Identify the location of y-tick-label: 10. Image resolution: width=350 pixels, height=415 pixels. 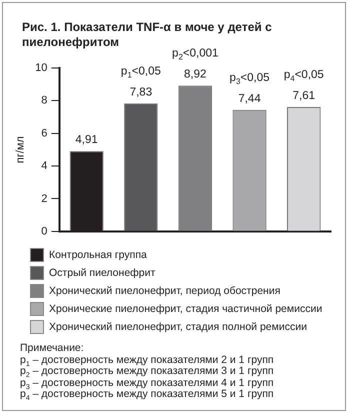
(41, 68).